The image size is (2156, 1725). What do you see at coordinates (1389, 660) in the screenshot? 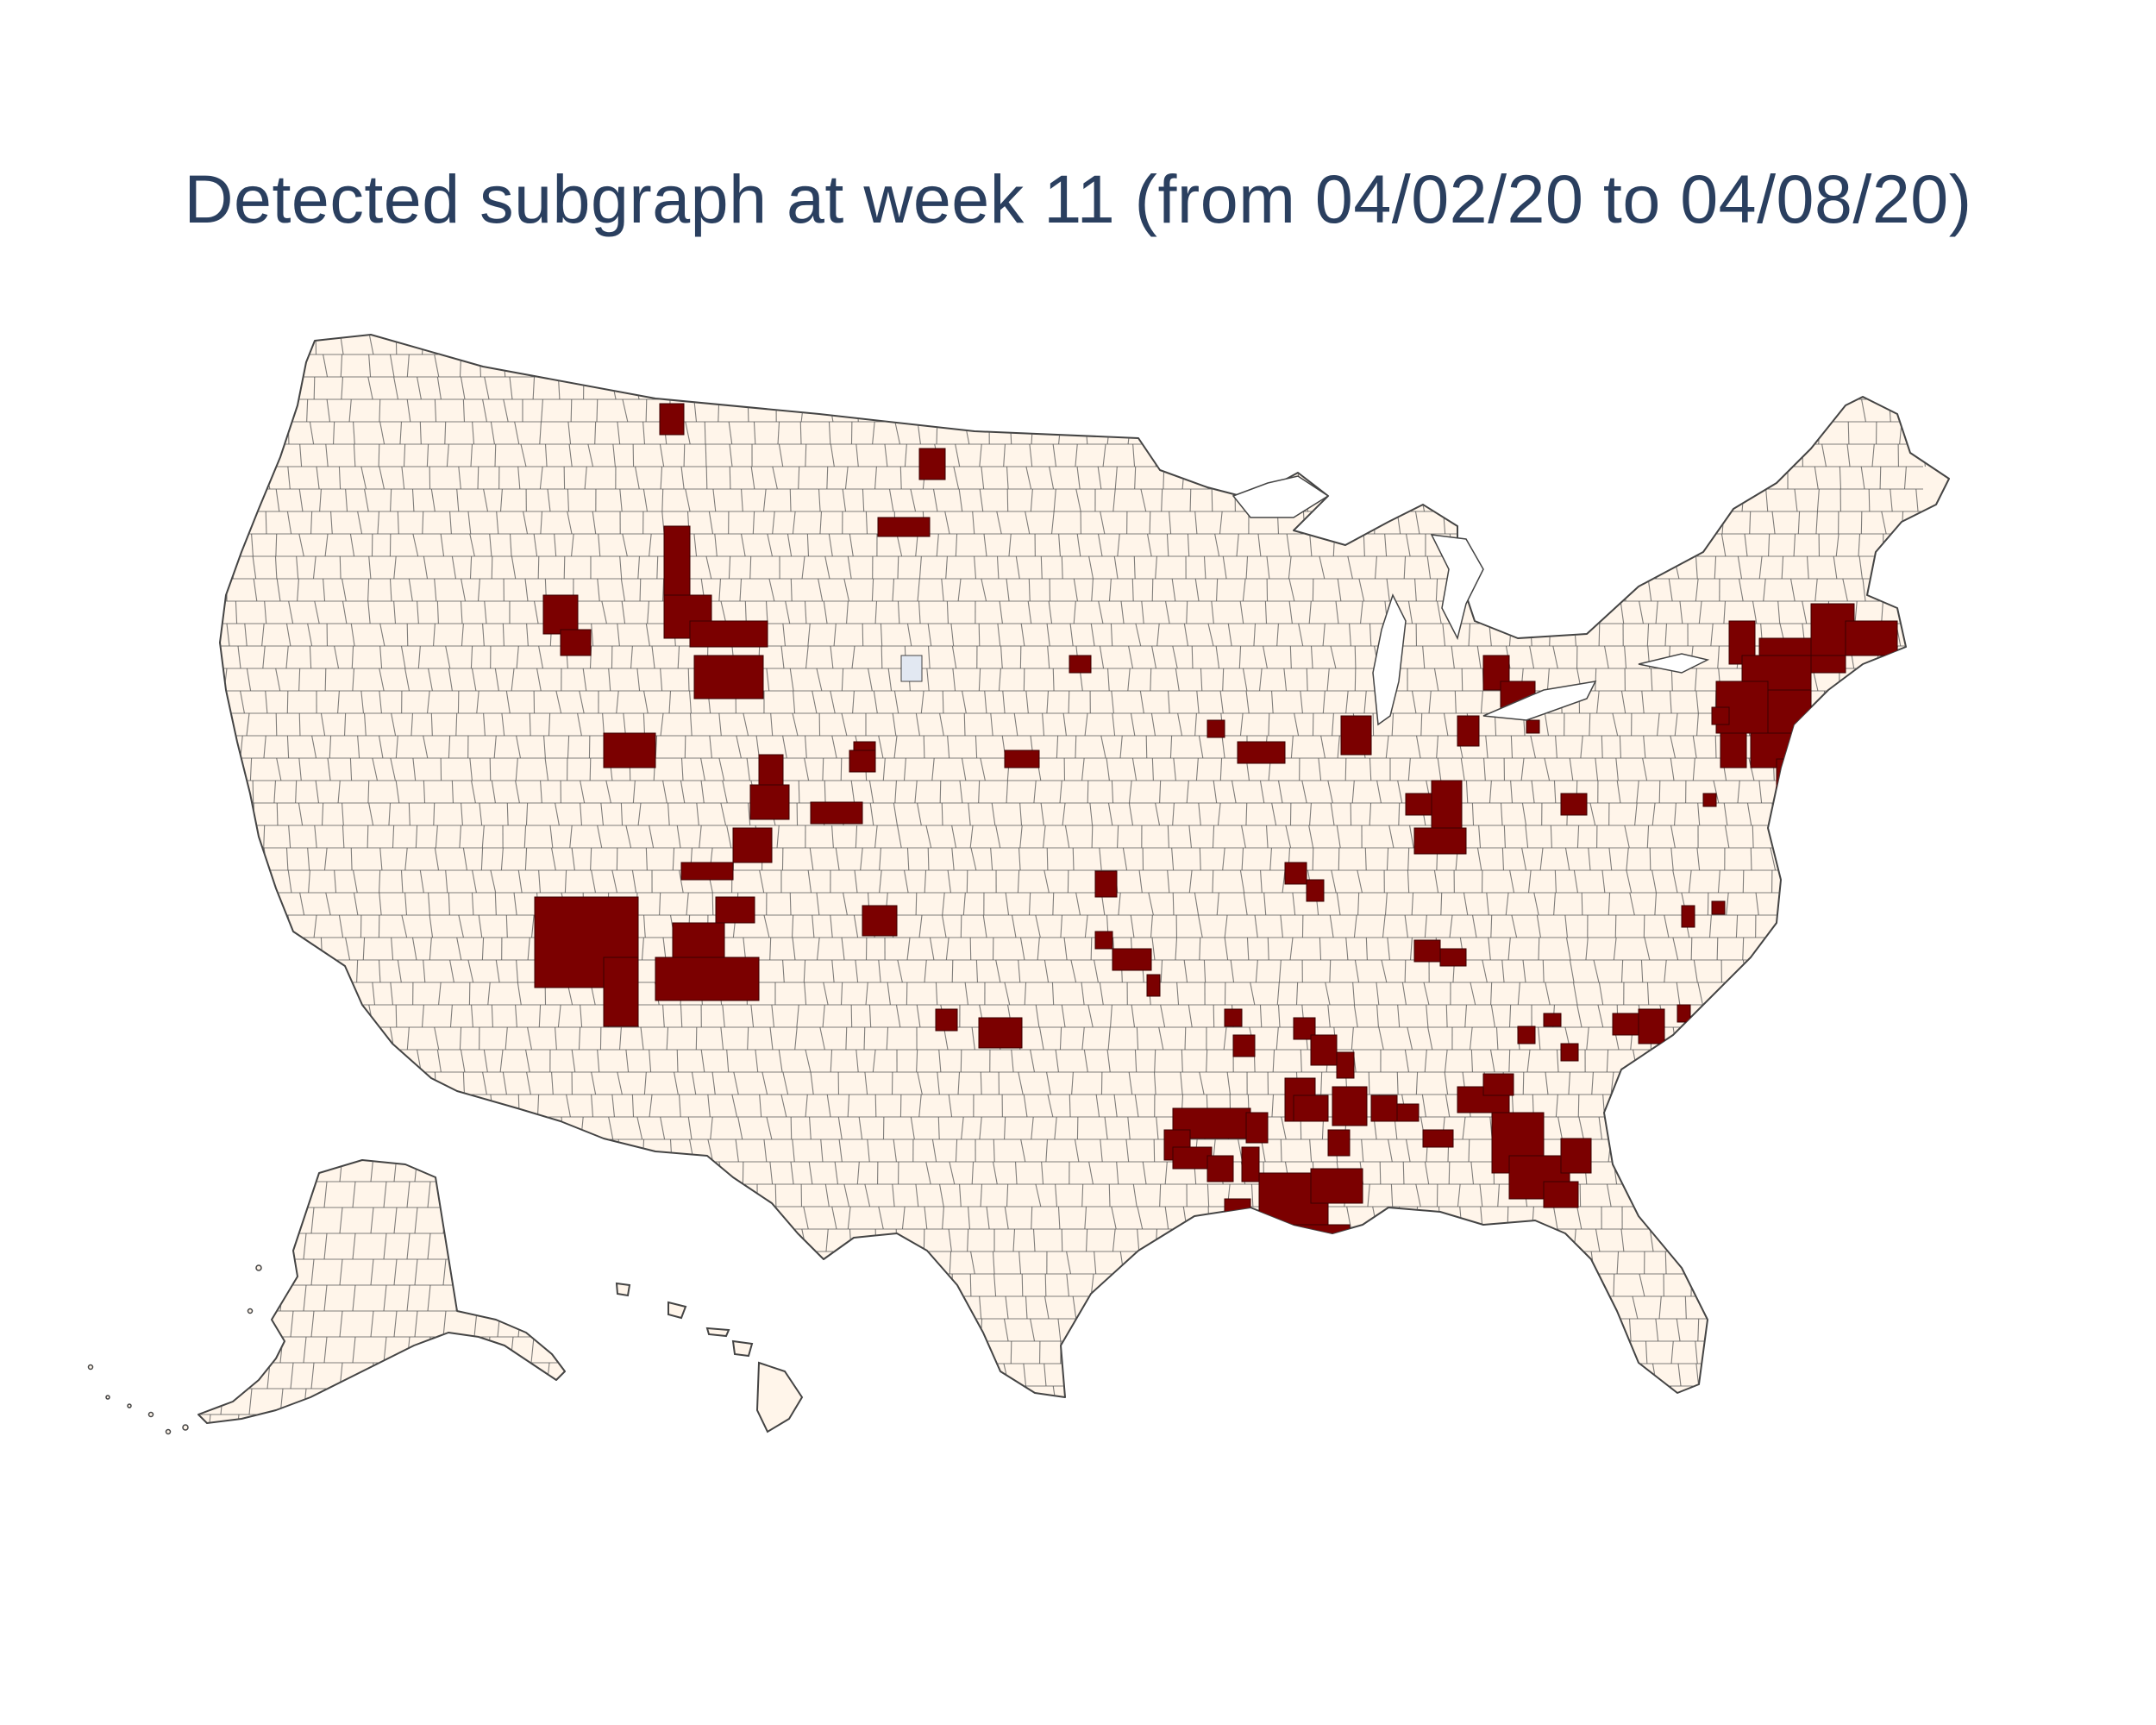
I see `lake-michigan` at bounding box center [1389, 660].